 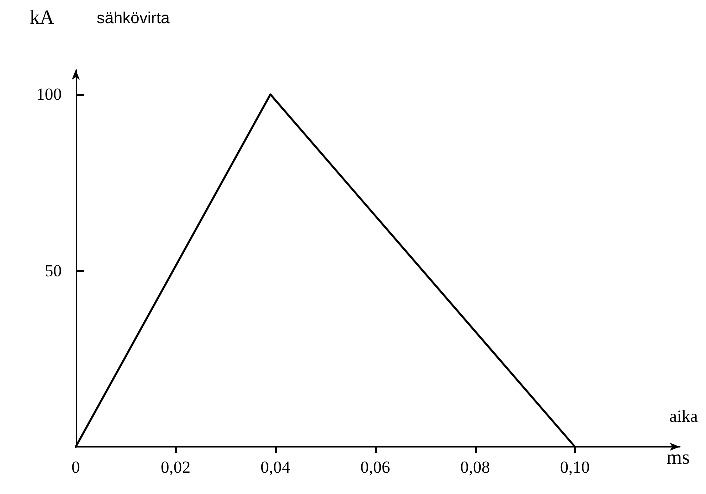 I want to click on y-axis-title: kA, so click(x=42, y=18).